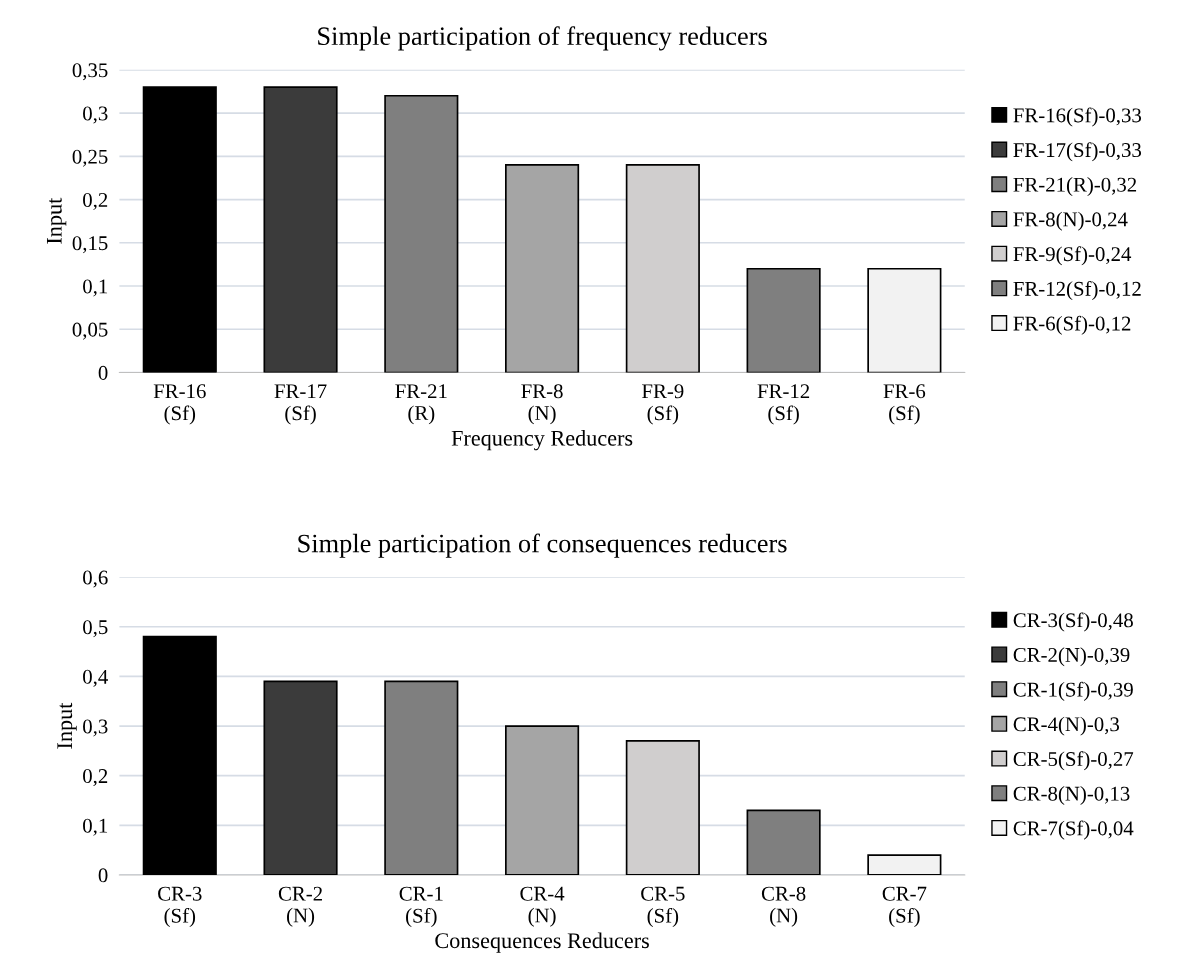  I want to click on y-tick-label: 0,5, so click(95, 629).